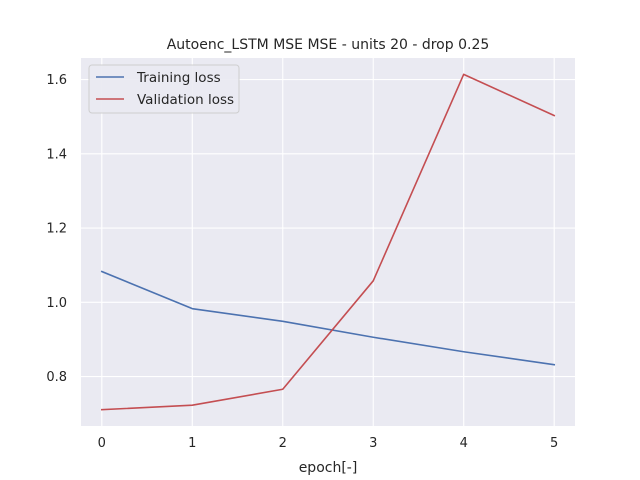 This screenshot has width=640, height=480. Describe the element at coordinates (283, 443) in the screenshot. I see `x-tick-label: 2` at that location.